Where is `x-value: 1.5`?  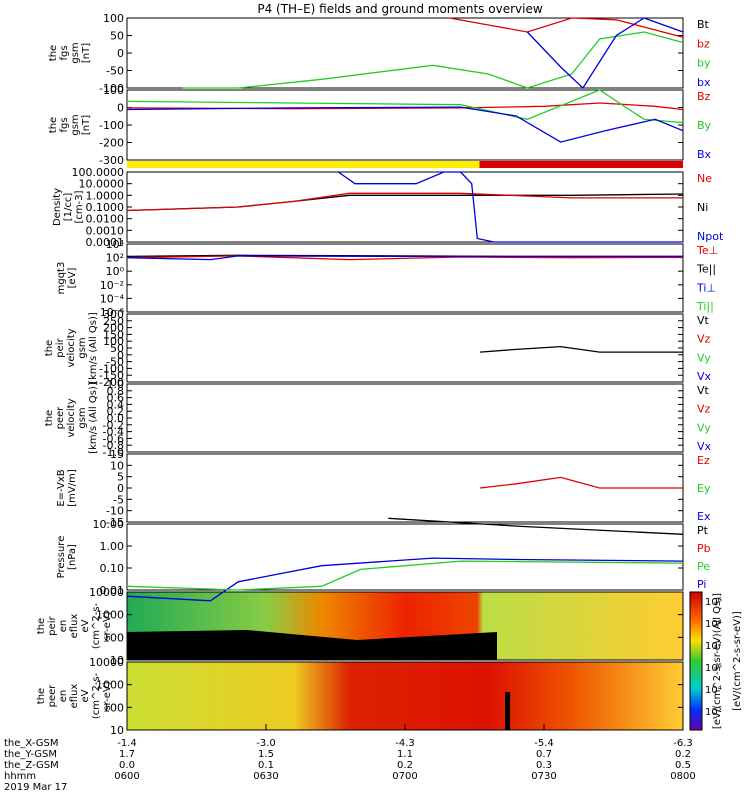 x-value: 1.5 is located at coordinates (266, 754).